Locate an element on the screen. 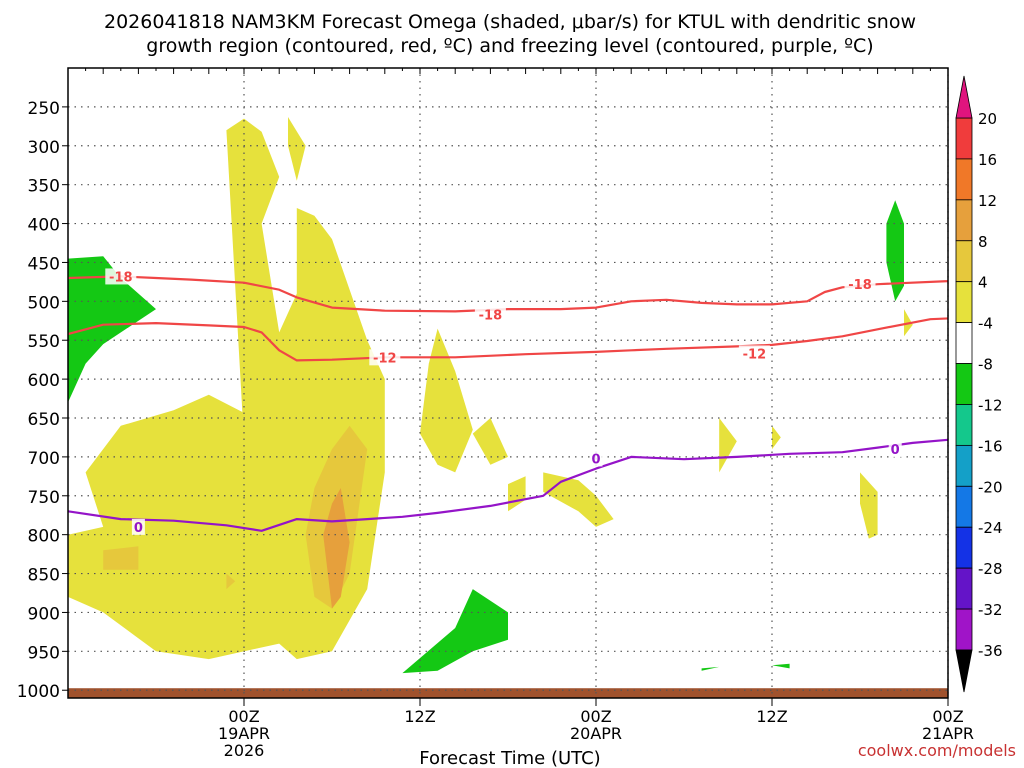 The height and width of the screenshot is (768, 1024). x-tick-year-0: 2026 is located at coordinates (244, 750).